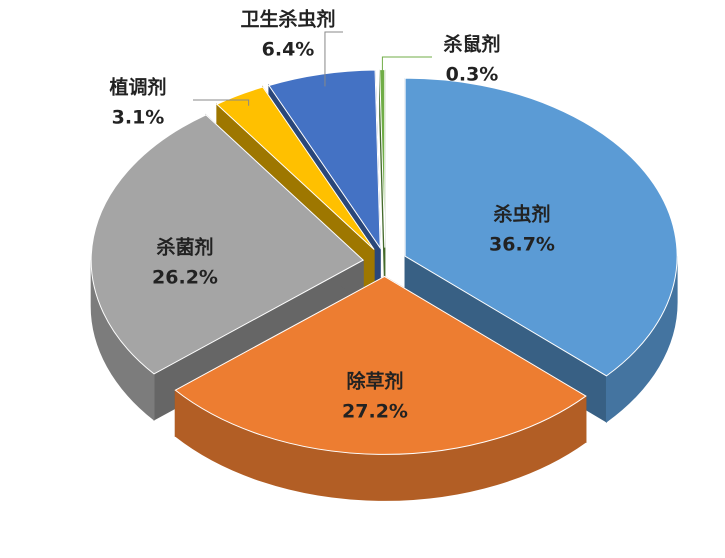  Describe the element at coordinates (472, 75) in the screenshot. I see `value-label: 0.3%` at that location.